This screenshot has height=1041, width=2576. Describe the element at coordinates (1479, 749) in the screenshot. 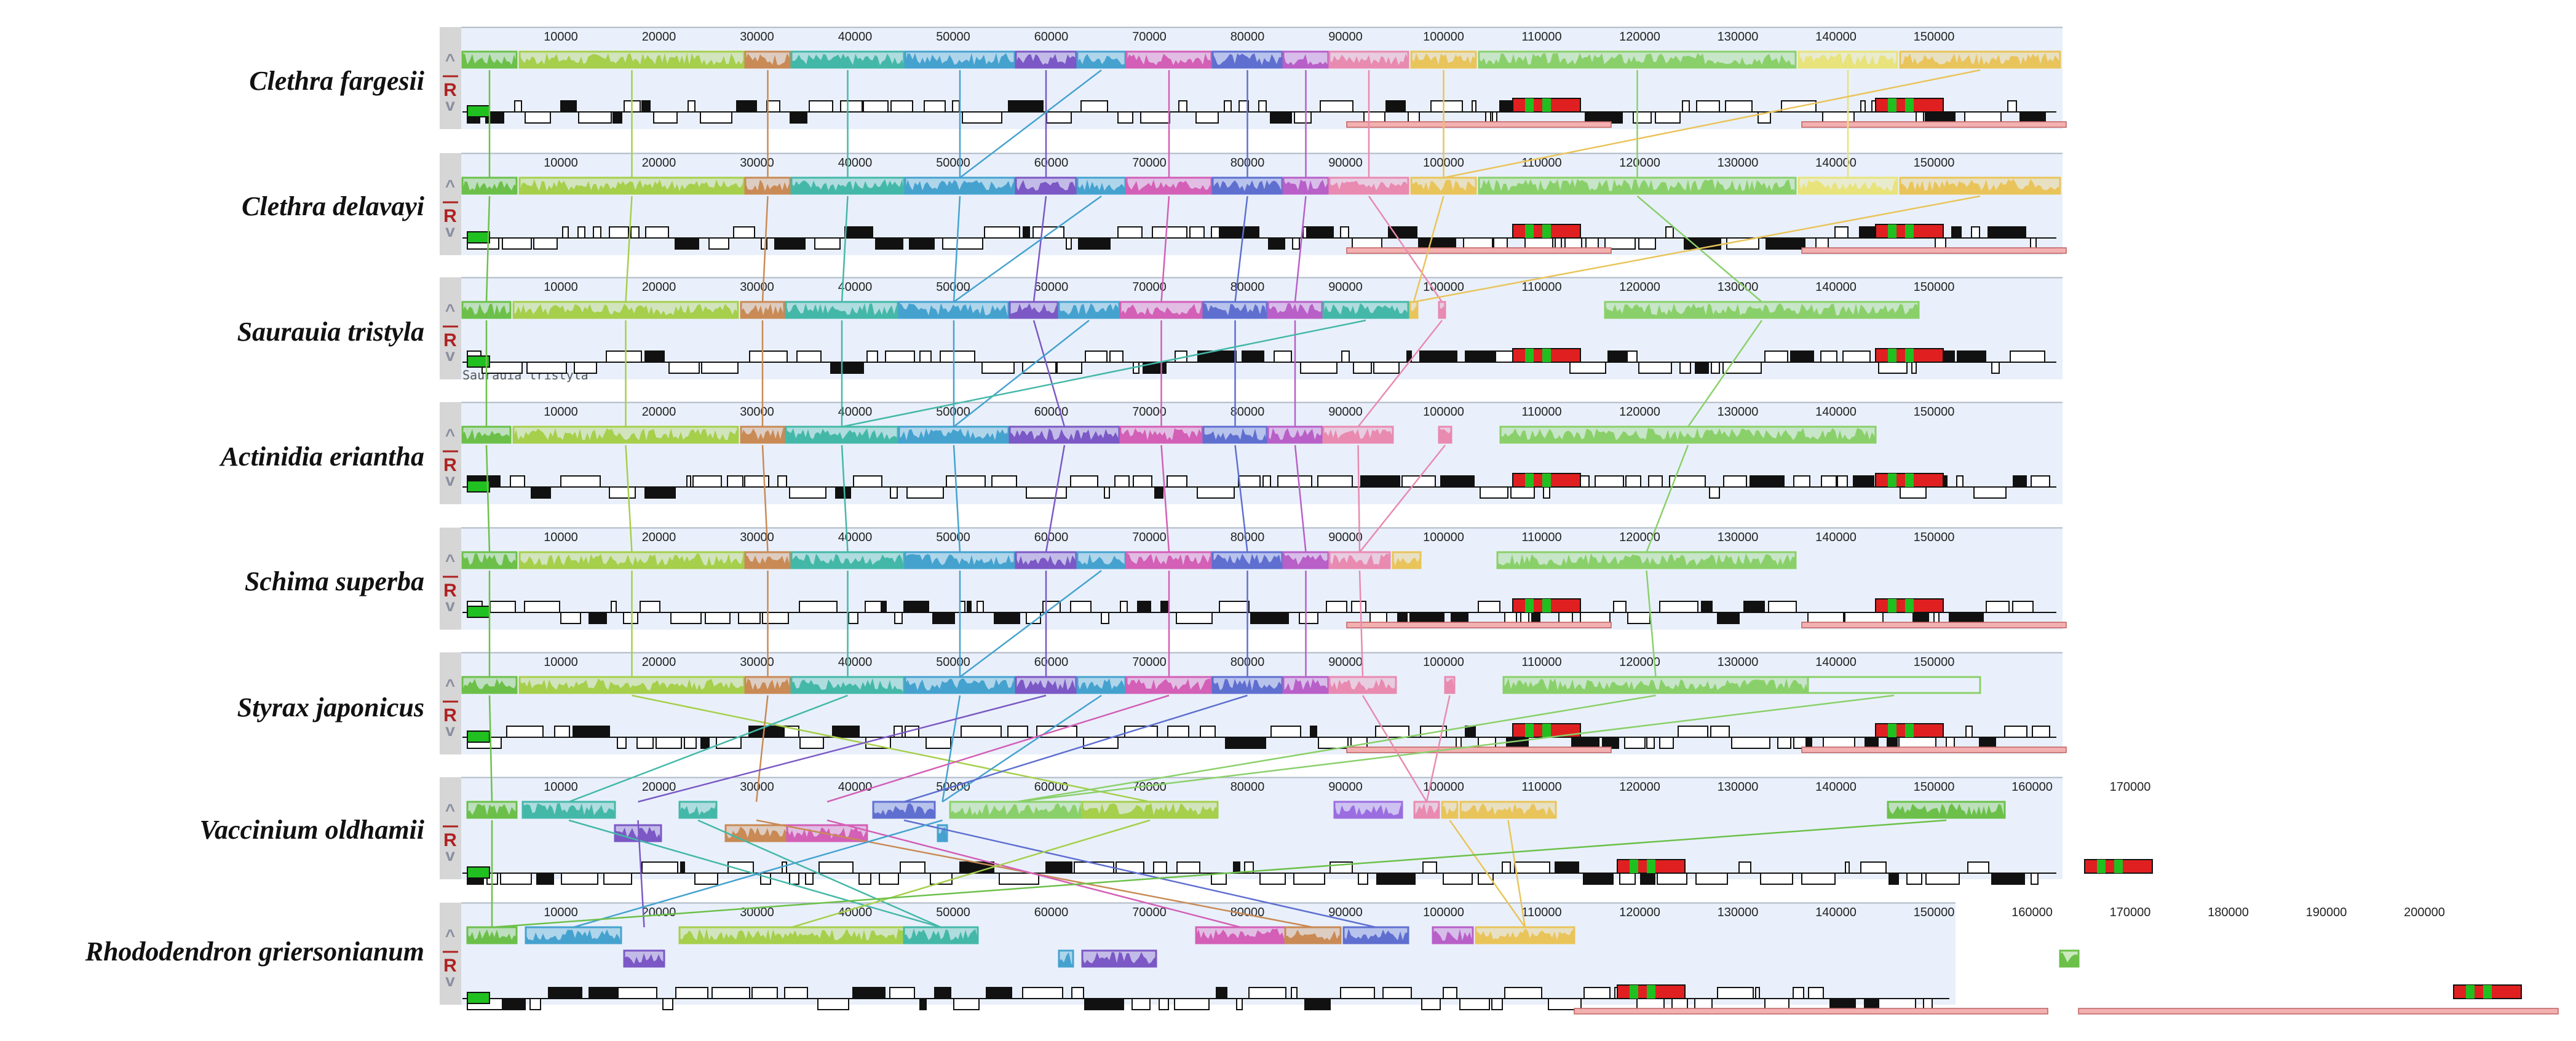

I see `inverted-repeat-bar` at that location.